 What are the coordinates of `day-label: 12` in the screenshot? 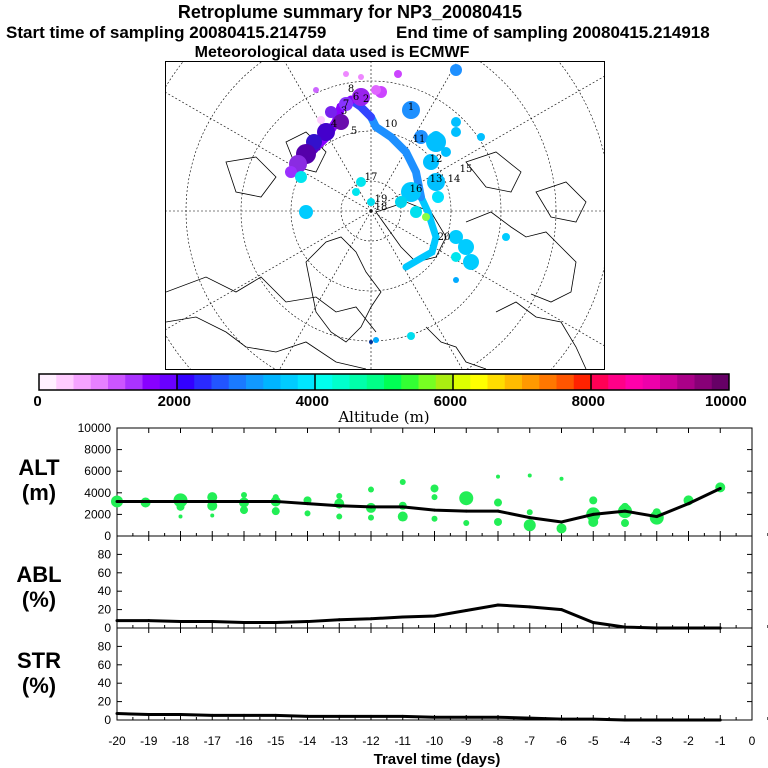 It's located at (436, 159).